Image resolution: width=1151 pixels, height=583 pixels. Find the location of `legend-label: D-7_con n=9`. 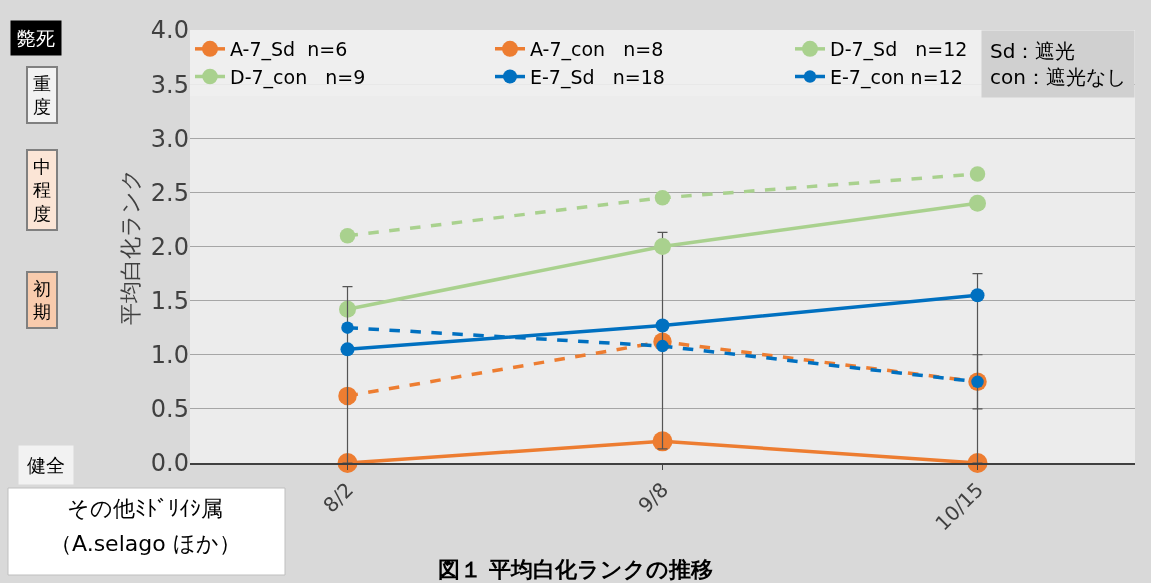

legend-label: D-7_con n=9 is located at coordinates (298, 77).